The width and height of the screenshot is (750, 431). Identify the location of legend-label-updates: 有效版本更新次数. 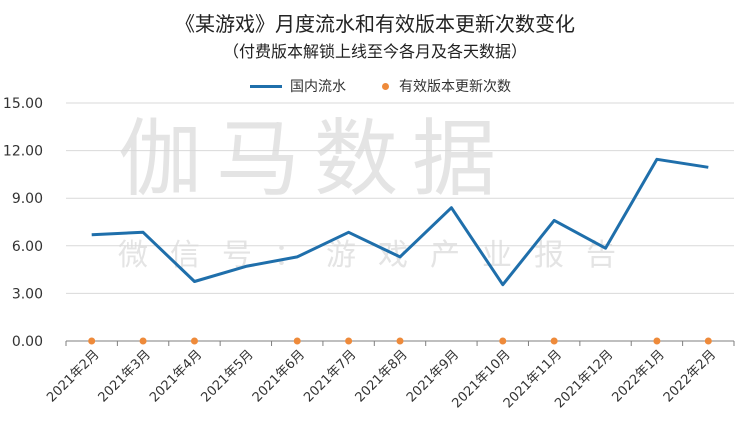
(455, 87).